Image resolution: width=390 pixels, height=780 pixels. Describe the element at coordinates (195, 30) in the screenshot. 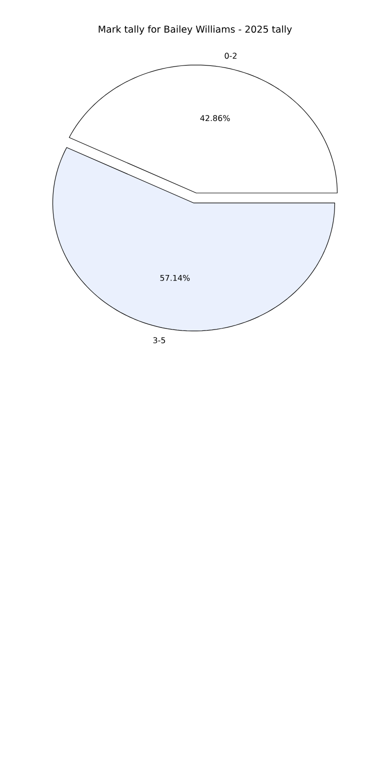

I see `chart-title: Mark tally for Bailey Williams - 2025 tally` at that location.